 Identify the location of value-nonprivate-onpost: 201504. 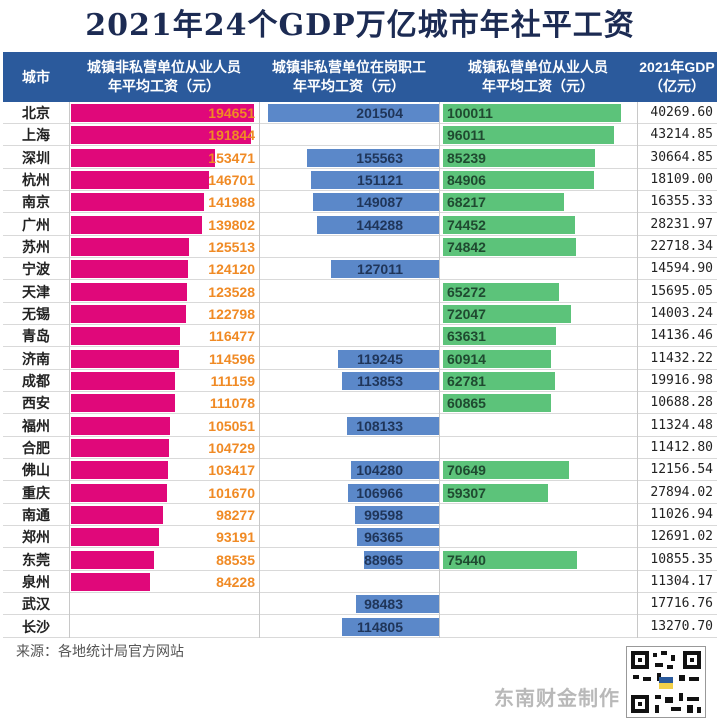
(379, 113).